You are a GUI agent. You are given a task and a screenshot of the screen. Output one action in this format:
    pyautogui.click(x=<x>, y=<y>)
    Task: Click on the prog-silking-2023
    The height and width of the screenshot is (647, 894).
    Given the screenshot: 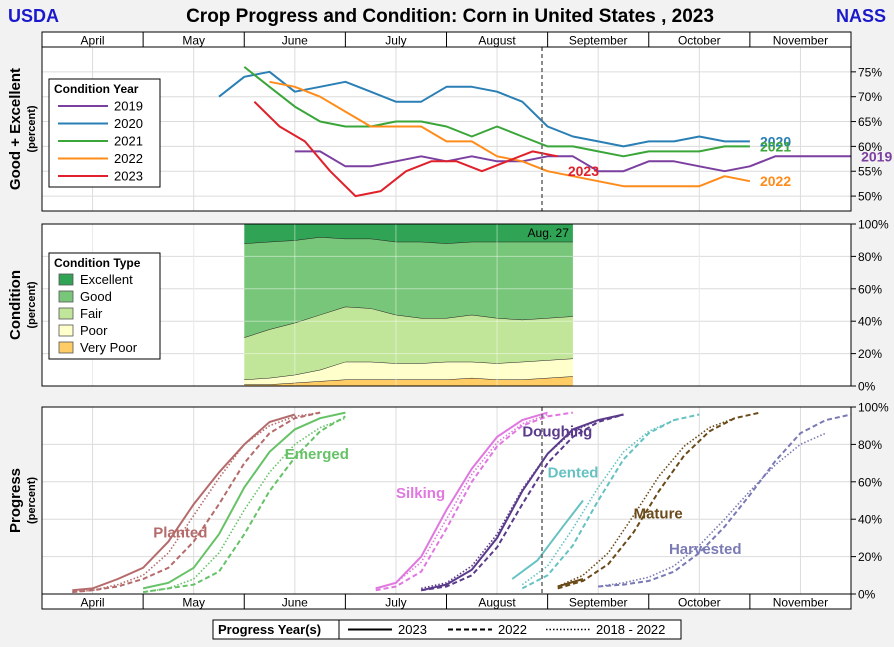 What is the action you would take?
    pyautogui.click(x=461, y=500)
    